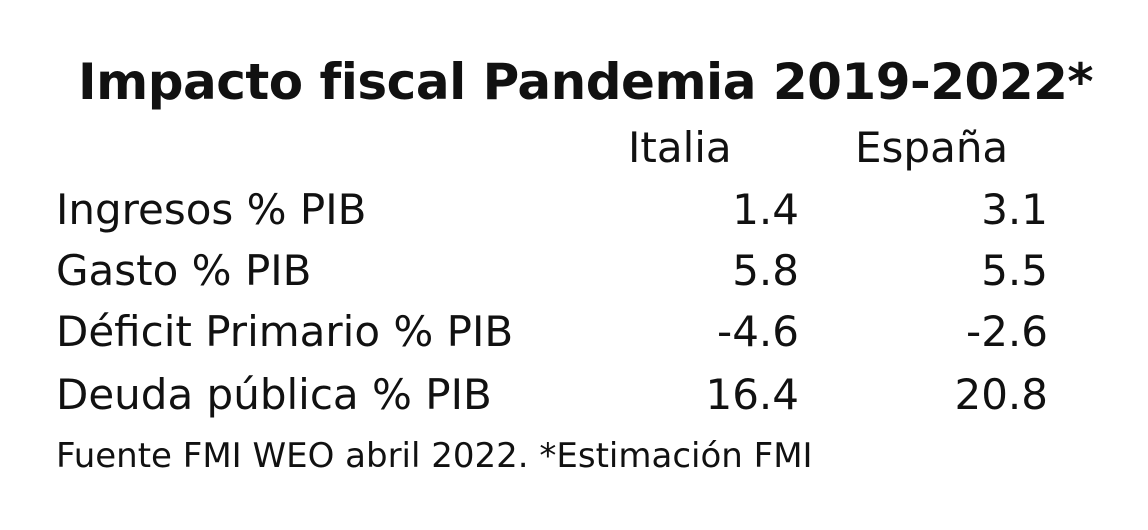  Describe the element at coordinates (765, 209) in the screenshot. I see `cell-italia: 1.4` at that location.